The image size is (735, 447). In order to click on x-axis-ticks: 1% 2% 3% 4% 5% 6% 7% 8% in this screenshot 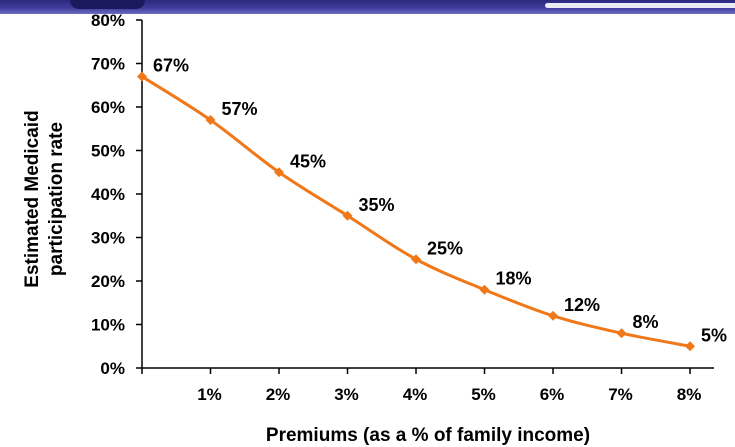, I will do `click(421, 386)`.